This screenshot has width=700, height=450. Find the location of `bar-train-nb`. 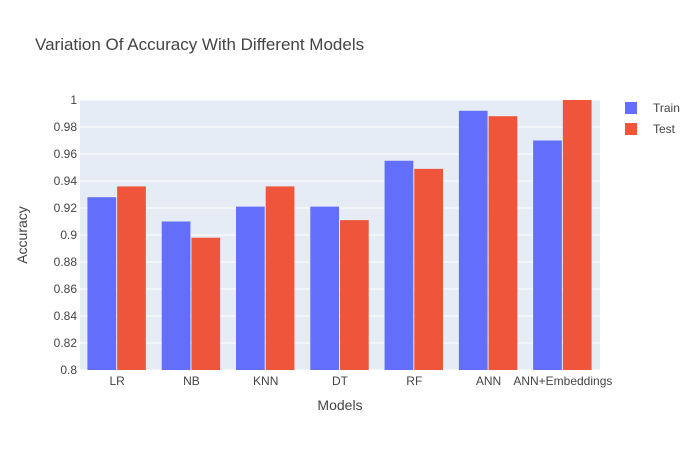

bar-train-nb is located at coordinates (176, 295).